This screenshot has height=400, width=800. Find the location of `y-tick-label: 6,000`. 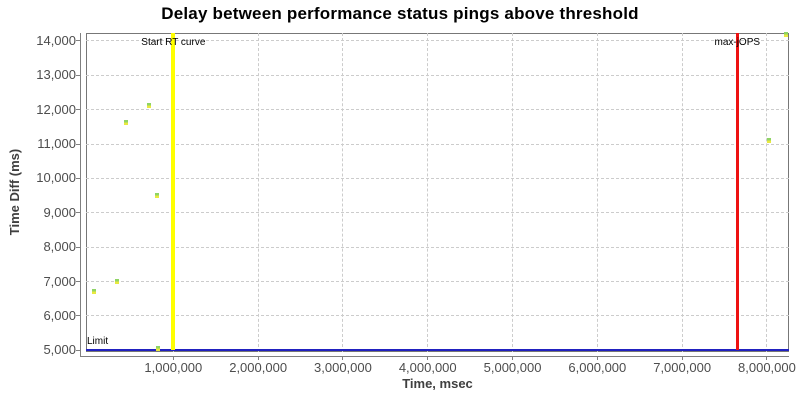

y-tick-label: 6,000 is located at coordinates (59, 315).